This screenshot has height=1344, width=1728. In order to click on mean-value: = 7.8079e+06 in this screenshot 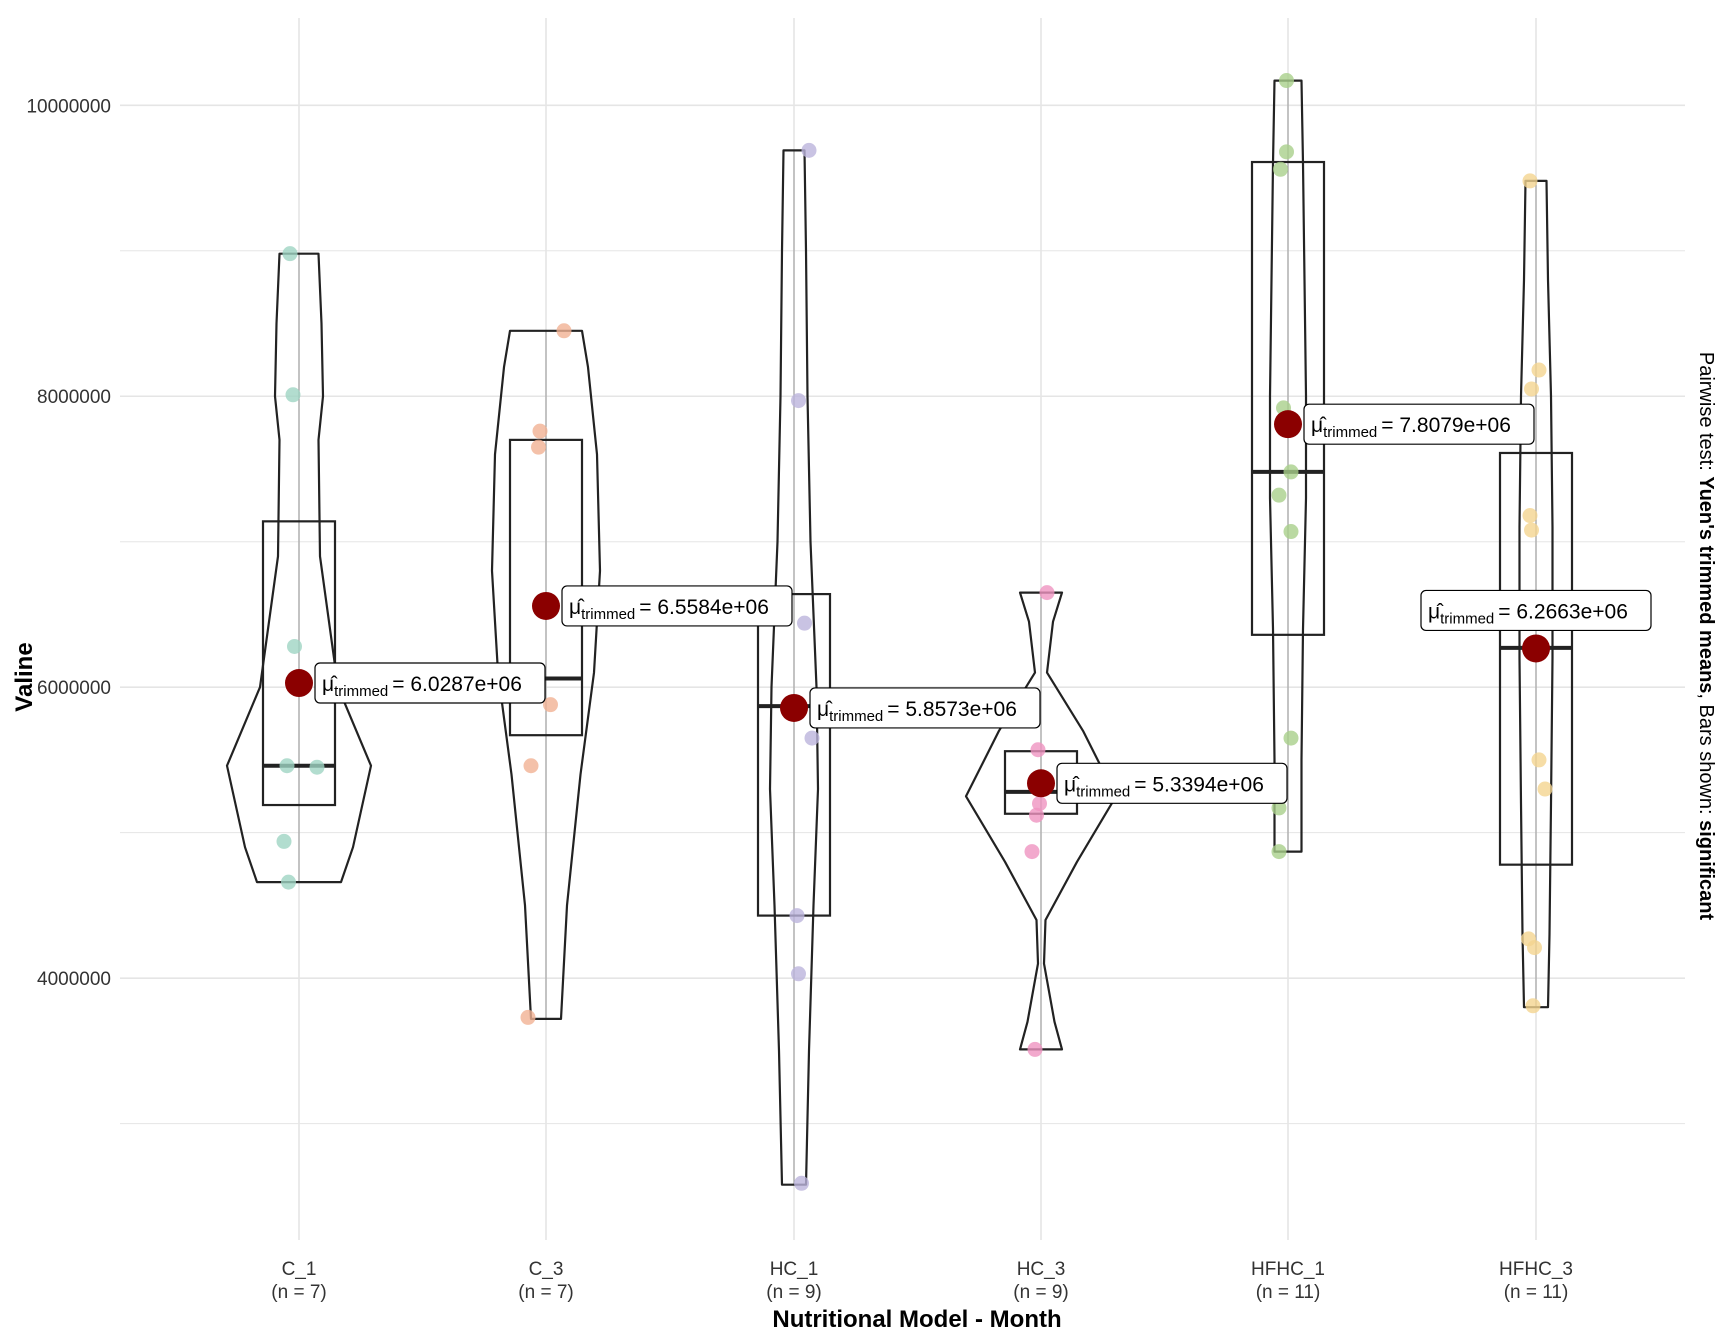, I will do `click(1446, 425)`.